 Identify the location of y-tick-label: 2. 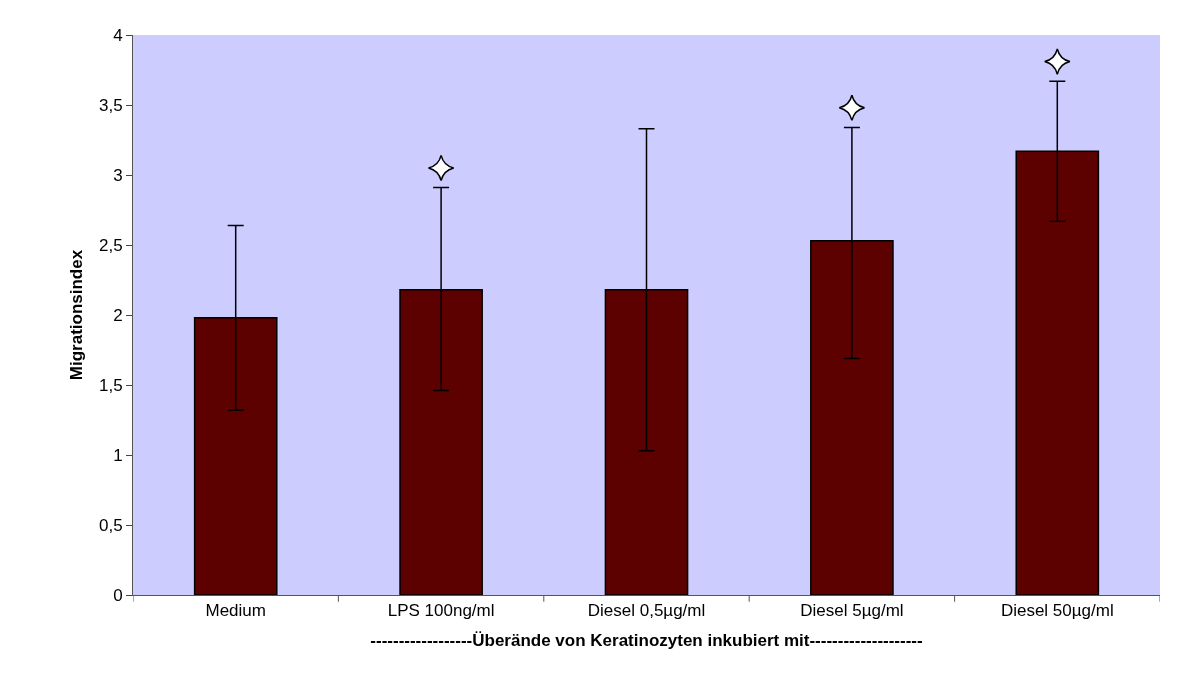
(118, 315).